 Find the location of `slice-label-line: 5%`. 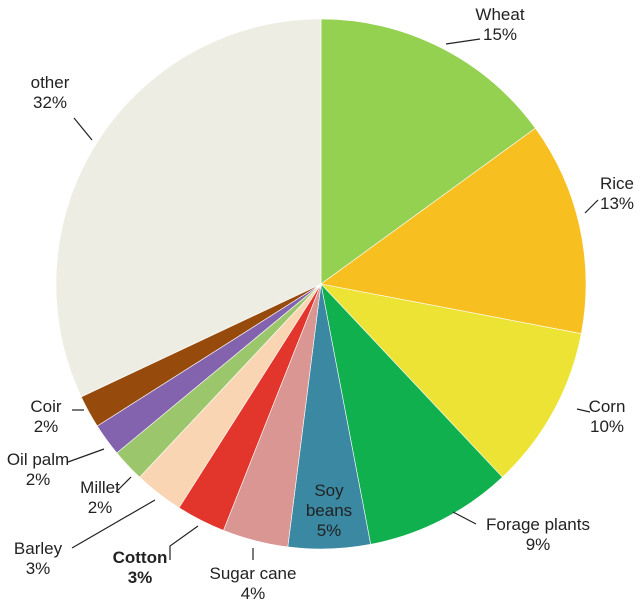

slice-label-line: 5% is located at coordinates (329, 530).